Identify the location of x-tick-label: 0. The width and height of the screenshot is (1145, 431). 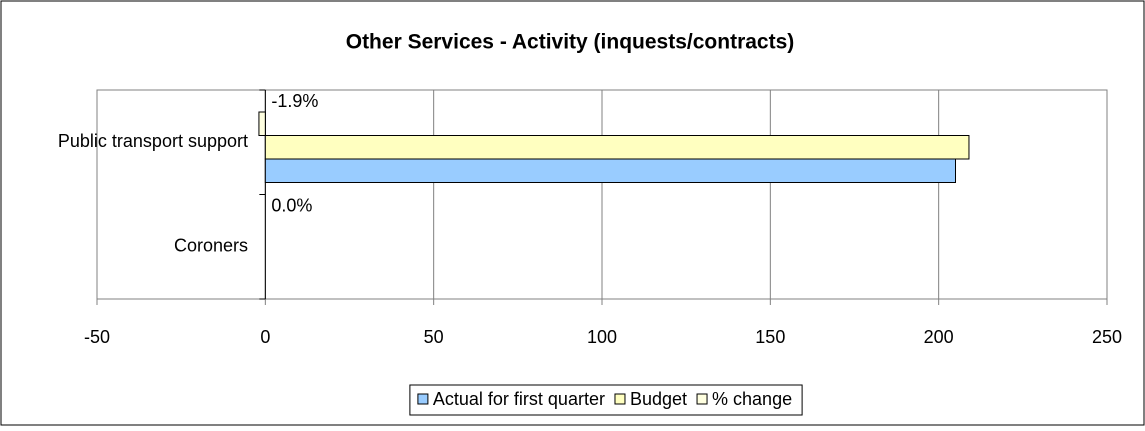
(265, 337).